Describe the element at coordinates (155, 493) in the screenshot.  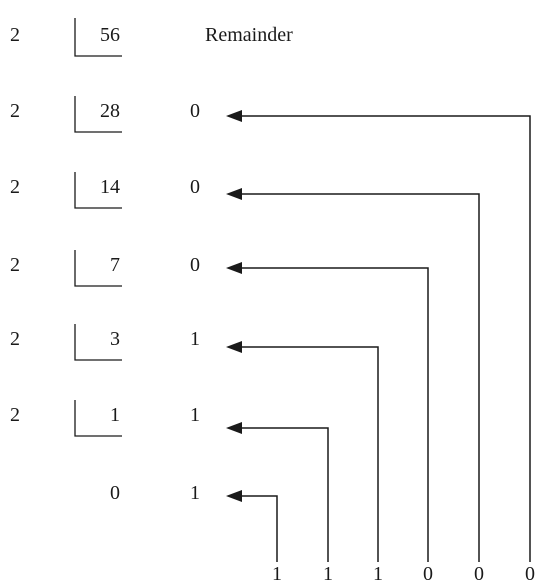
I see `division-row: 0 1` at that location.